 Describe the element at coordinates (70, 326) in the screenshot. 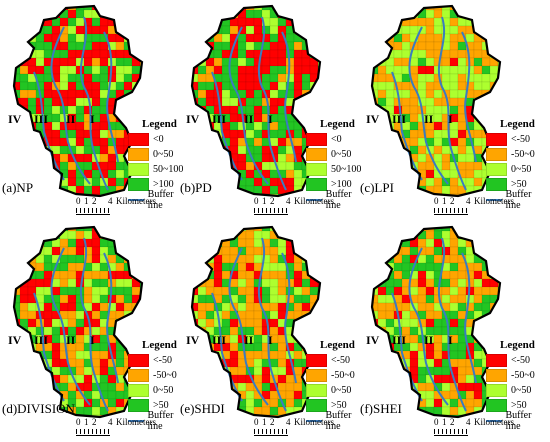

I see `buffer-line` at that location.